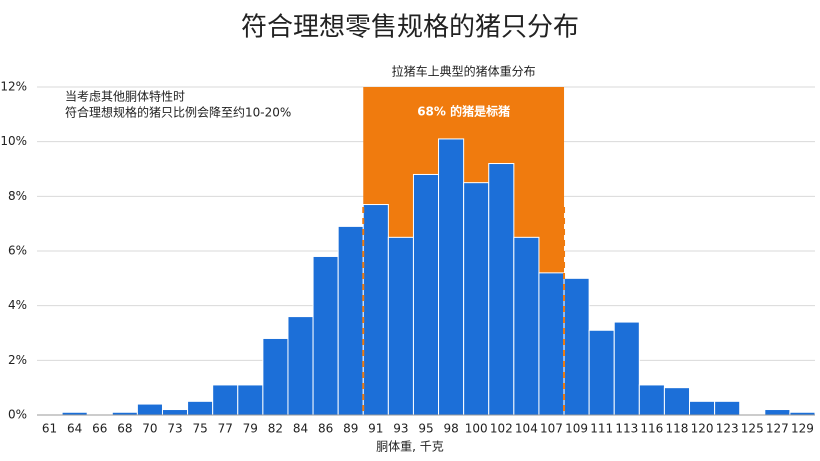 Image resolution: width=820 pixels, height=461 pixels. I want to click on x-tick-label: 91, so click(375, 429).